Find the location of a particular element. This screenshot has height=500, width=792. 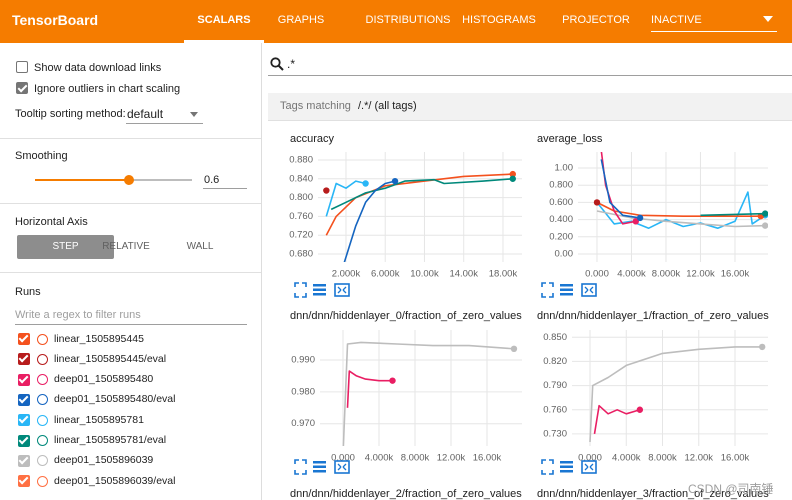

plot-area is located at coordinates (677, 393).